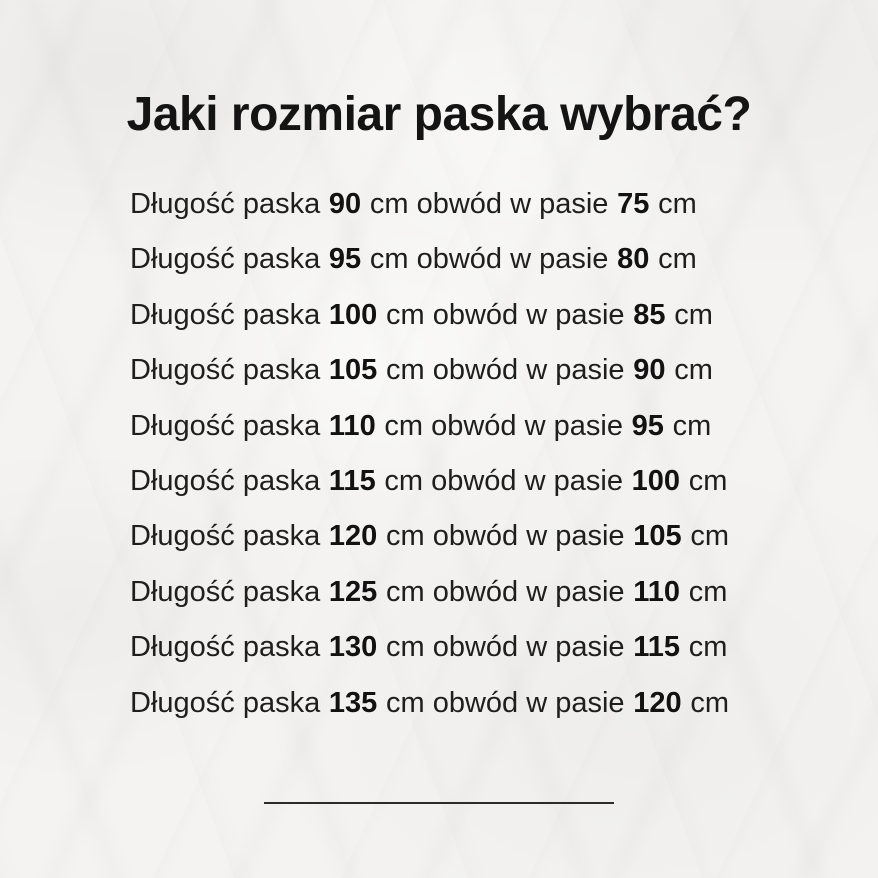 The height and width of the screenshot is (878, 878). What do you see at coordinates (439, 803) in the screenshot?
I see `divider-line` at bounding box center [439, 803].